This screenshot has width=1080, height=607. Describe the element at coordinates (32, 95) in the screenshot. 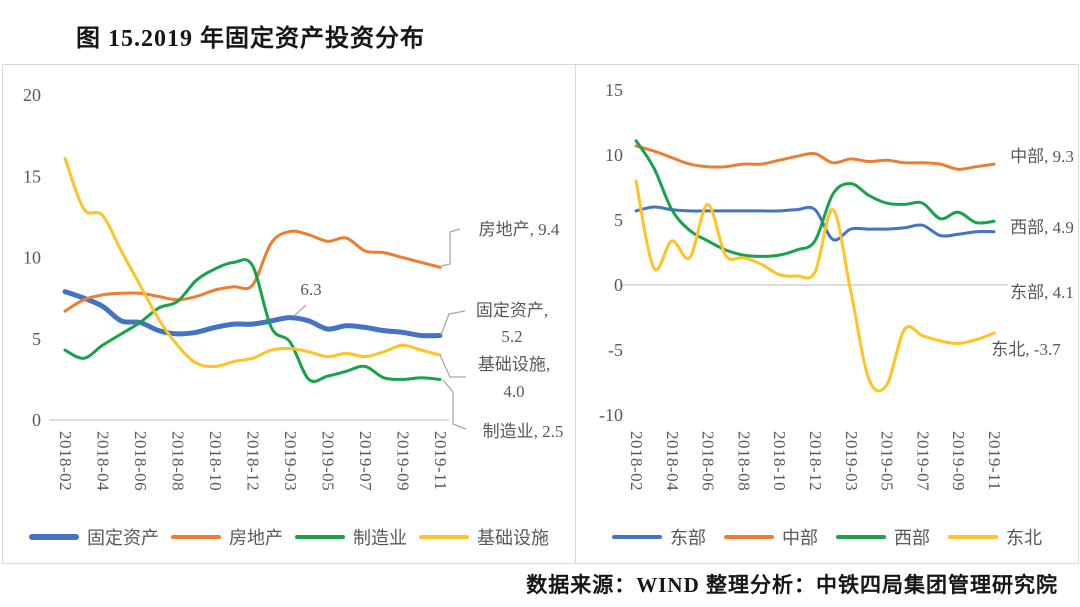

I see `y-tick-label: 20` at that location.